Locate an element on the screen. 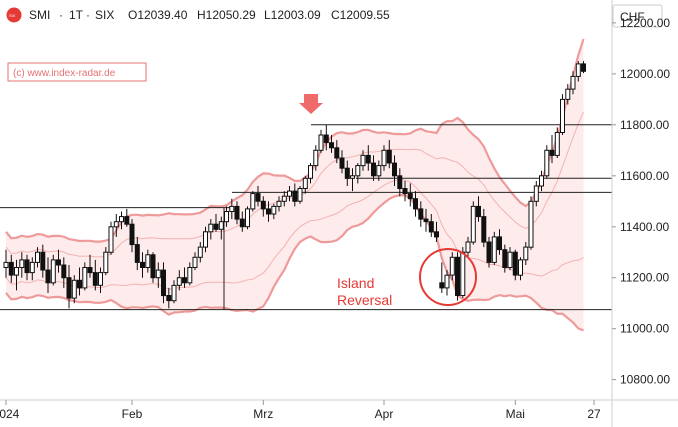  x-tick-label: Mai is located at coordinates (515, 414).